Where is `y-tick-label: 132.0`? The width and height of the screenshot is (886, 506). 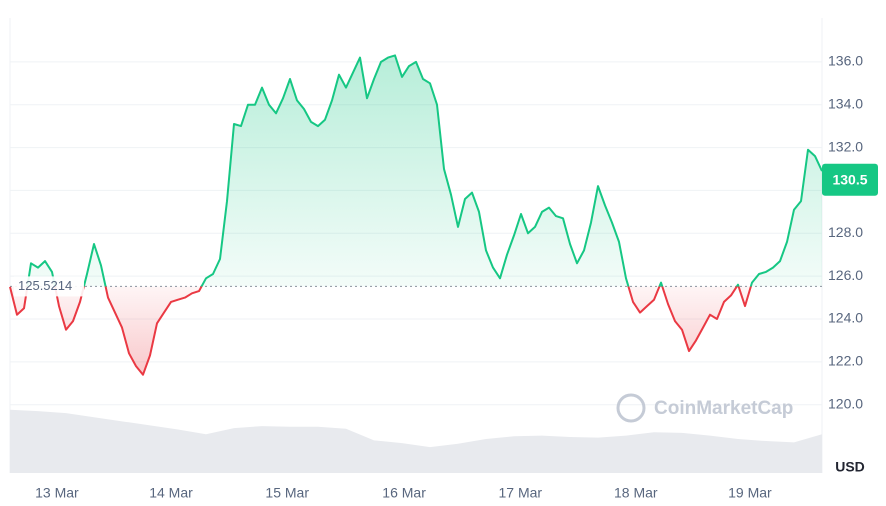 y-tick-label: 132.0 is located at coordinates (845, 146).